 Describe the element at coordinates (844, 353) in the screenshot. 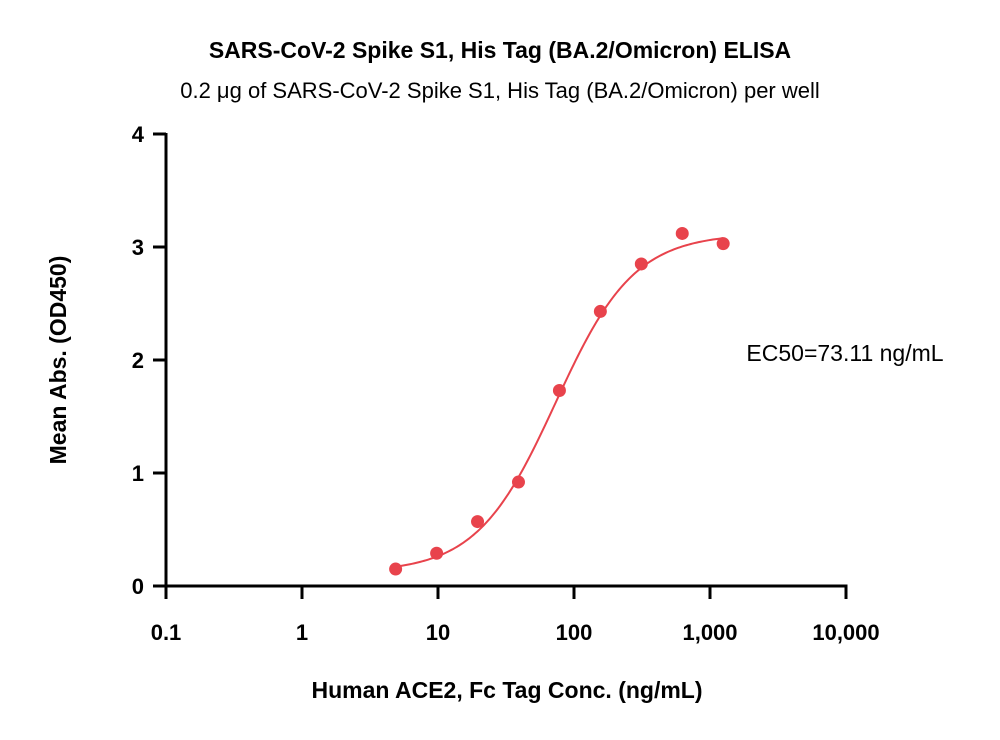

I see `ec50-annotation: EC50=73.11 ng/mL` at that location.